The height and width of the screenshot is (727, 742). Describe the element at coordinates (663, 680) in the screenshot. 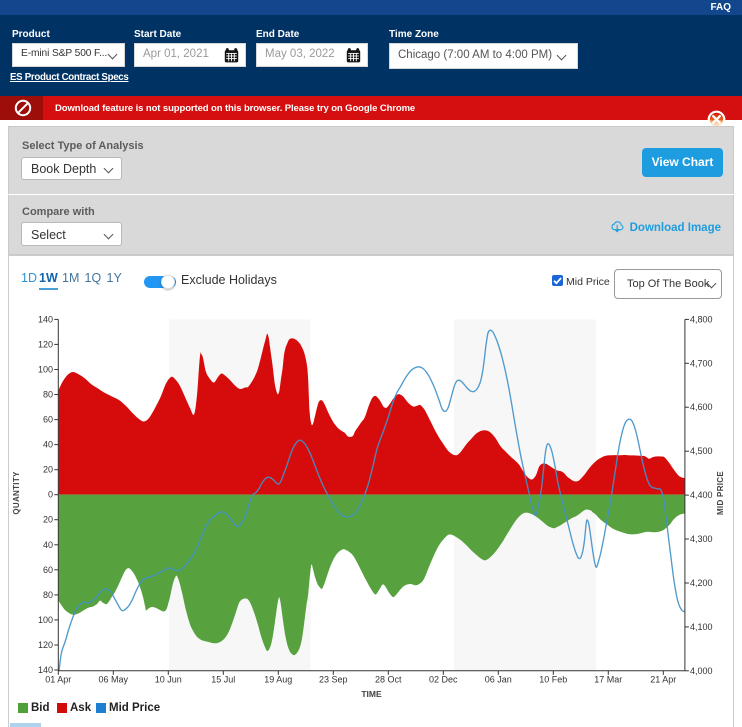

I see `svg-text: 21 Apr` at that location.